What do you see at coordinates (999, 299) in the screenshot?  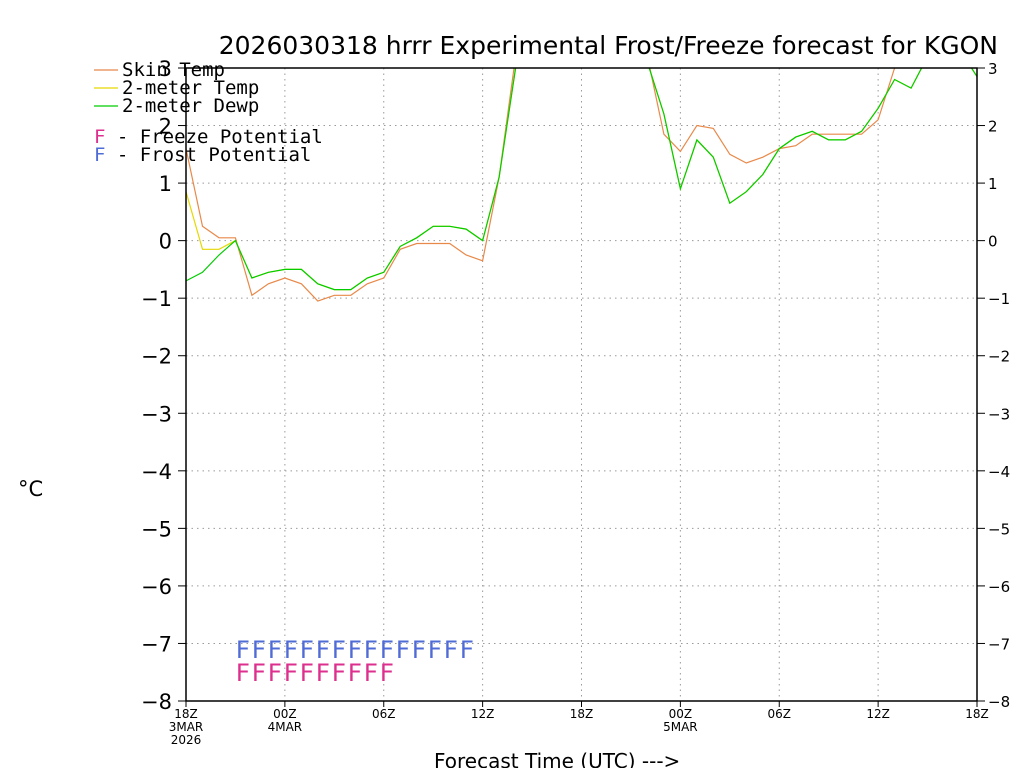 I see `y-tick-label-right: −1` at bounding box center [999, 299].